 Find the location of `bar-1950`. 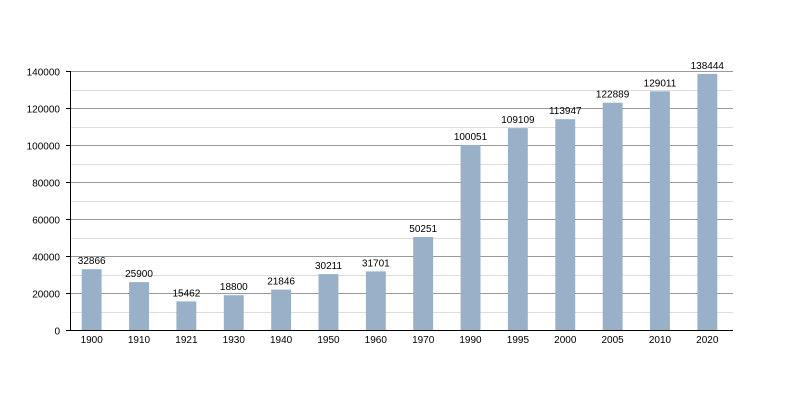

bar-1950 is located at coordinates (328, 302).